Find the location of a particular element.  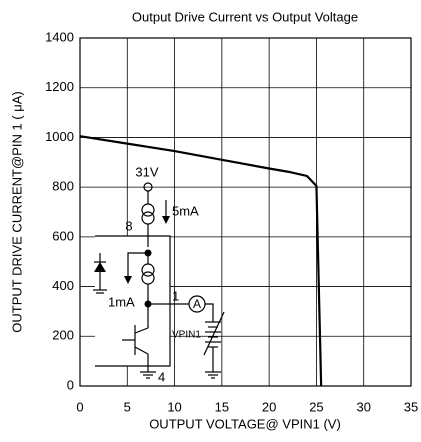

x-tick-label: 5 is located at coordinates (127, 406).